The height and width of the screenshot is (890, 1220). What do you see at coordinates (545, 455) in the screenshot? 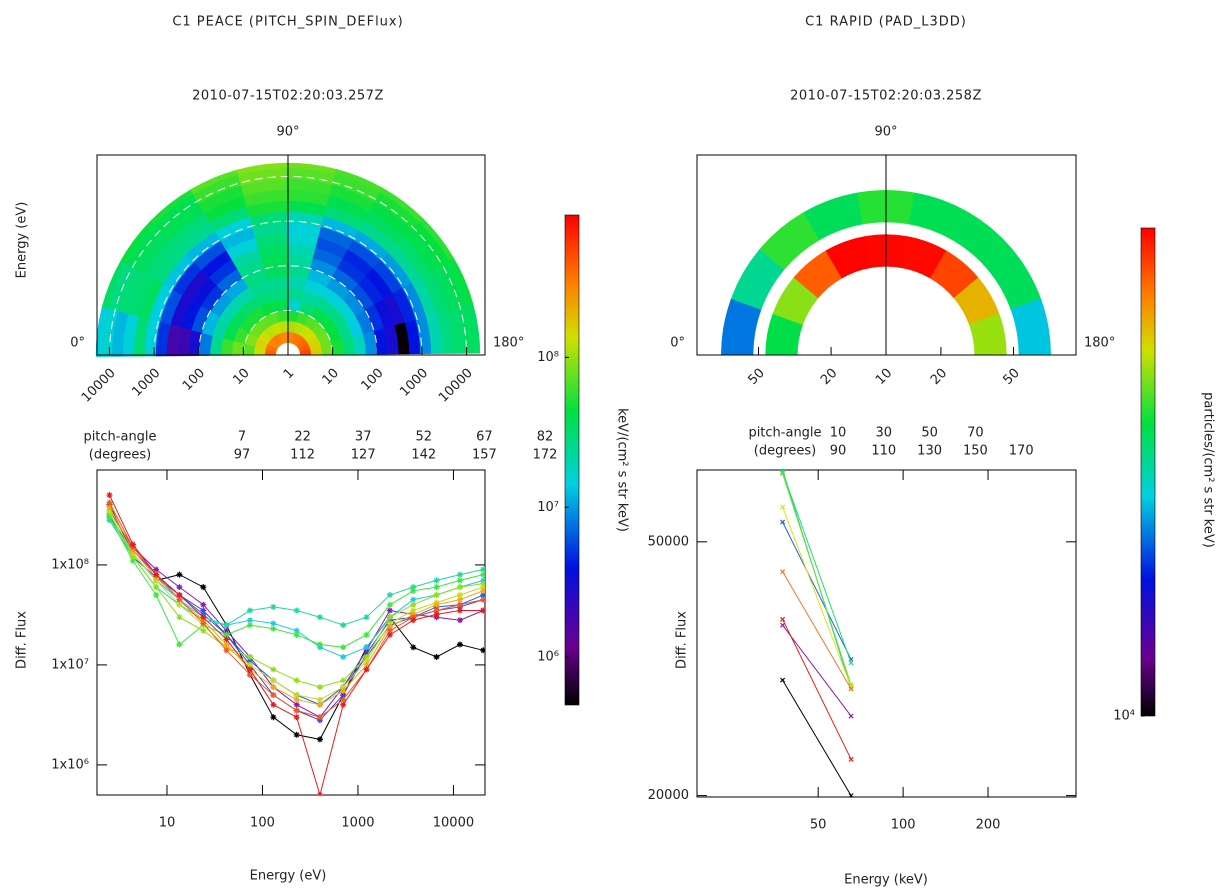
I see `legend-entry: 172` at bounding box center [545, 455].